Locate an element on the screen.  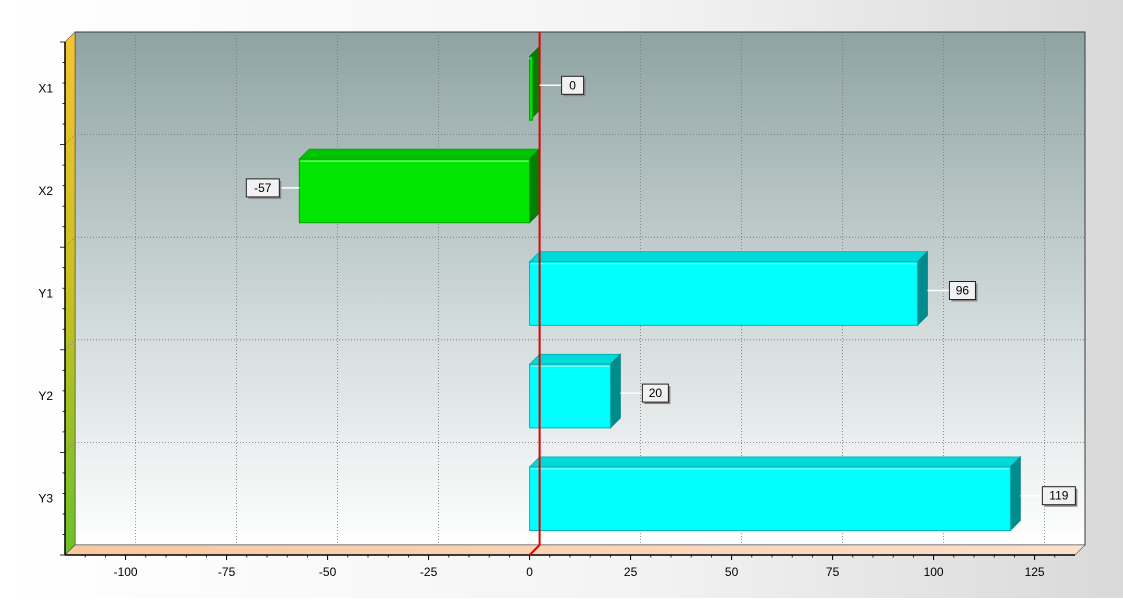
data-label: 96 is located at coordinates (963, 291).